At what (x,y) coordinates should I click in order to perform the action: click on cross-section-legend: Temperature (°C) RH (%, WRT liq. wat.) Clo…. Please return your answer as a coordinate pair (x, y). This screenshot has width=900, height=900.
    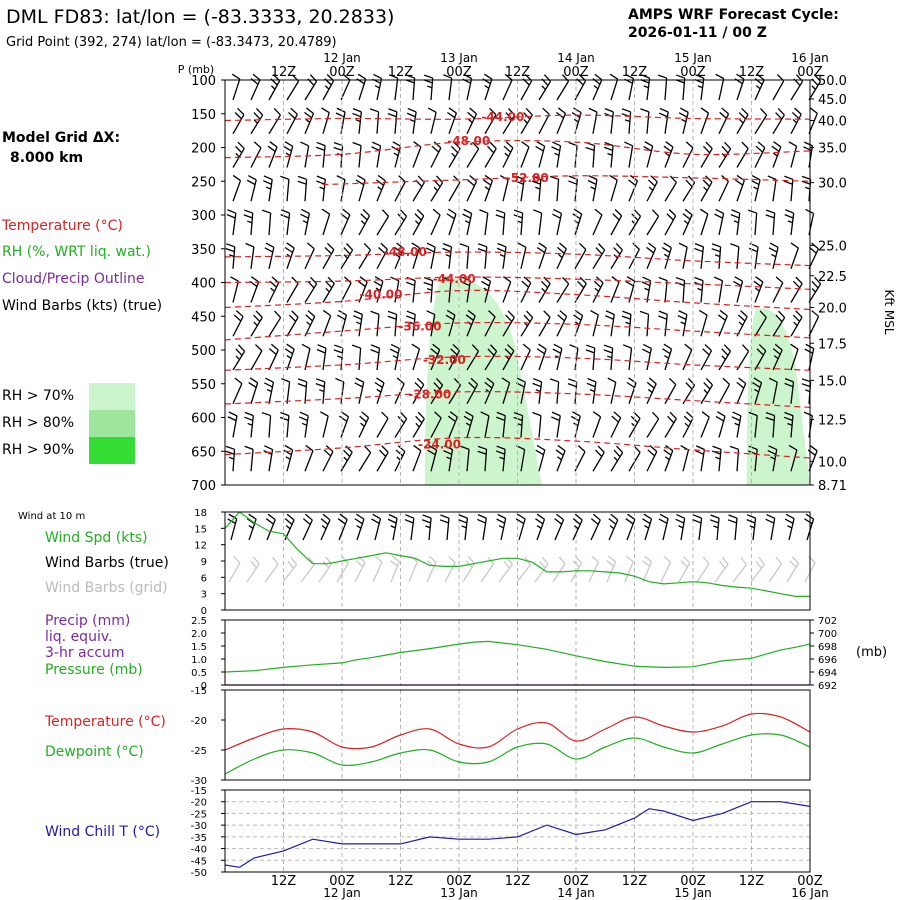
    Looking at the image, I should click on (81, 266).